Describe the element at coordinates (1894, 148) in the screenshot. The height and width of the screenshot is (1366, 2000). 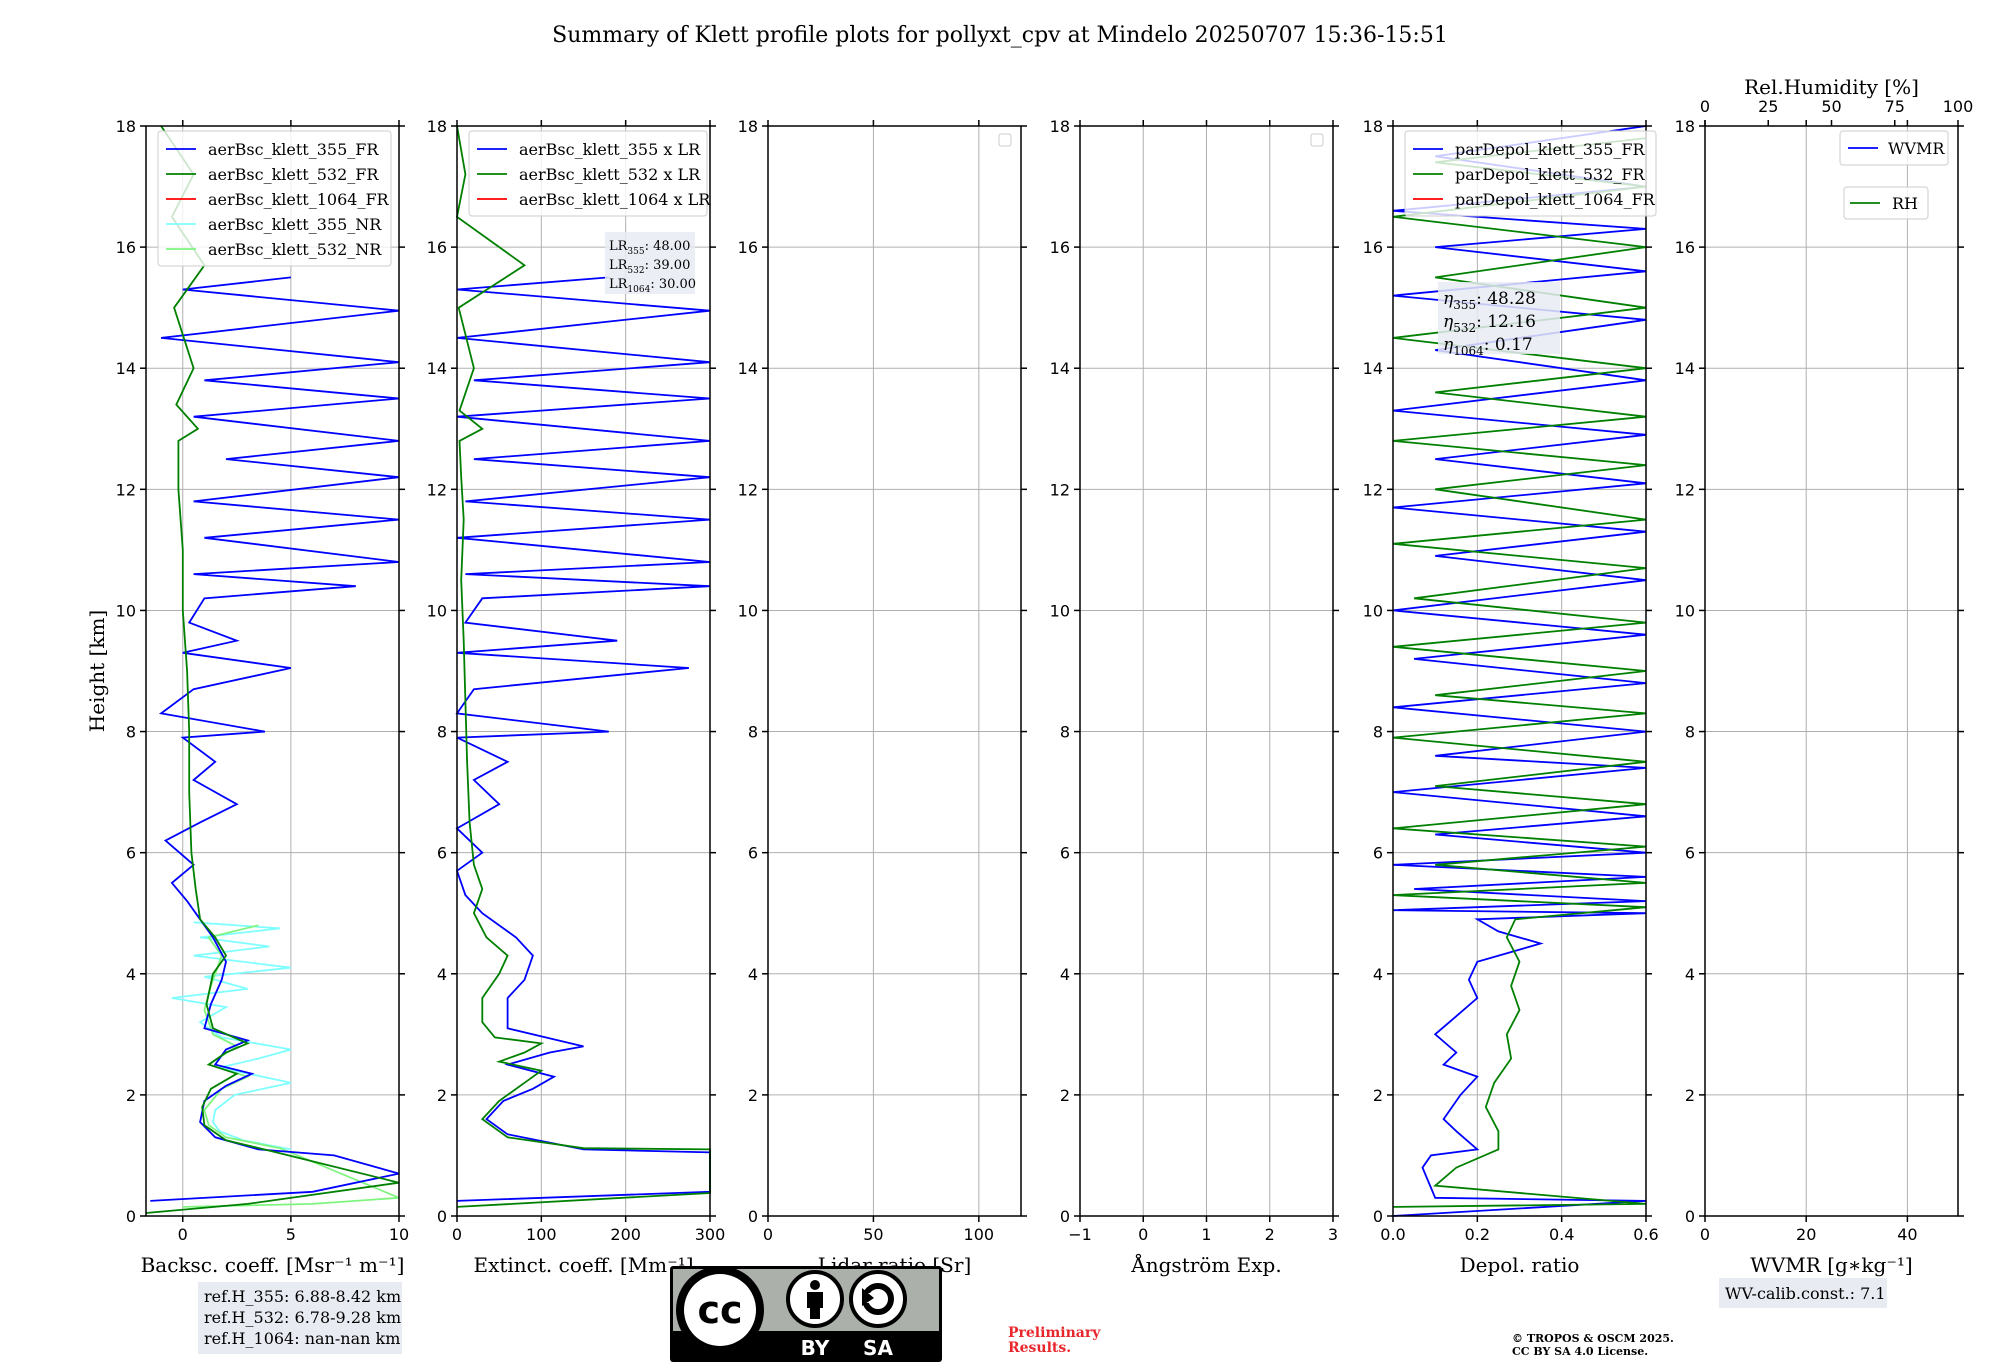
I see `legend-box-wvmr` at that location.